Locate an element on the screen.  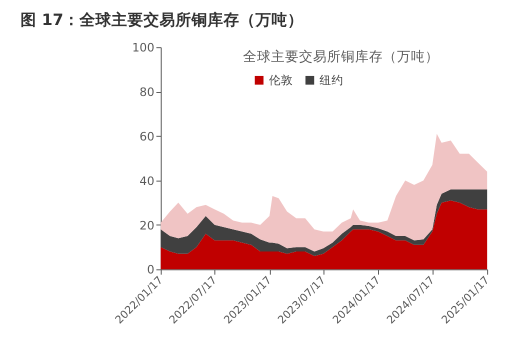
y-tick-label: 100 is located at coordinates (143, 47).